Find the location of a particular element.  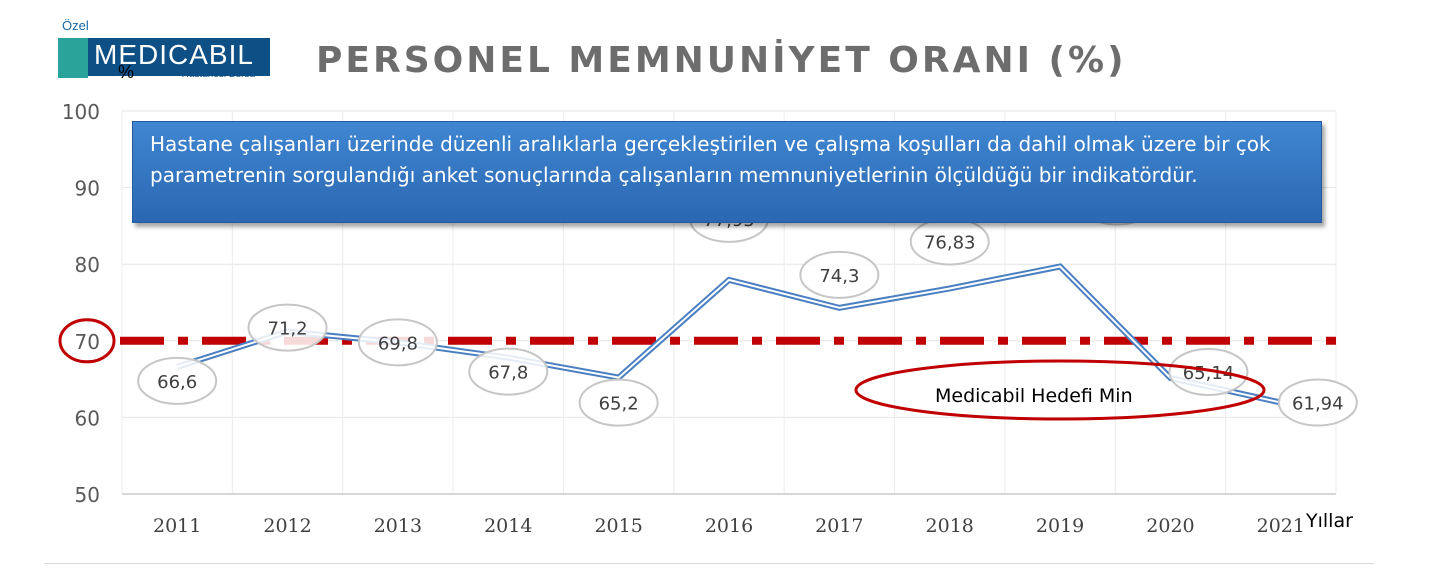

y-tick-label: 90 is located at coordinates (87, 189).